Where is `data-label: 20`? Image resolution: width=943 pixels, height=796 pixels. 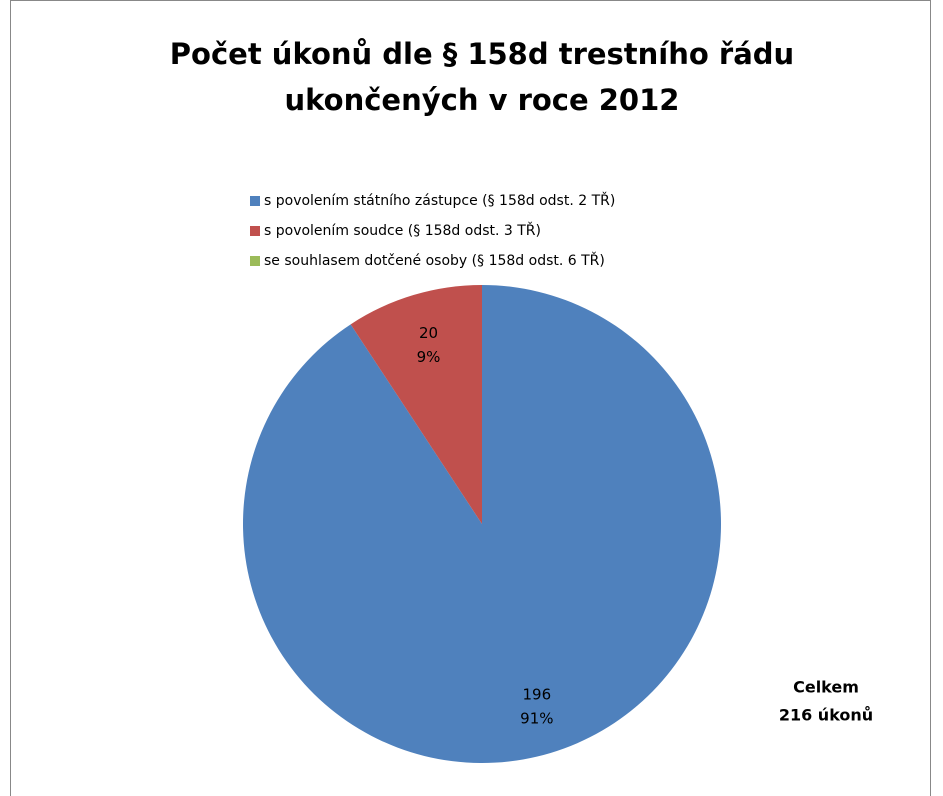
data-label: 20 is located at coordinates (428, 333).